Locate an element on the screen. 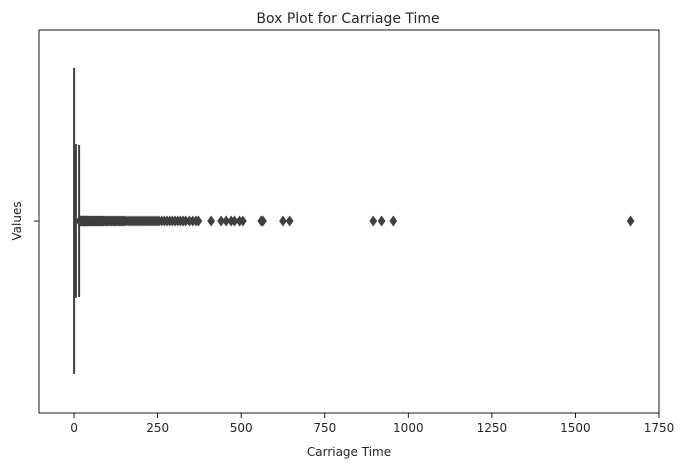 This screenshot has height=468, width=686. x-tick-label: 1500 is located at coordinates (575, 428).